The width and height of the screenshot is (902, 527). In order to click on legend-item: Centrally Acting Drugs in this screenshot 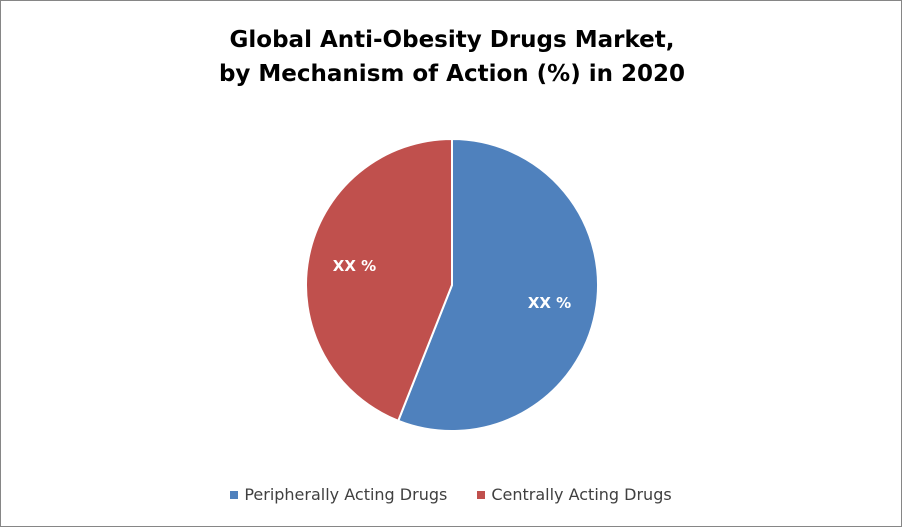, I will do `click(574, 494)`.